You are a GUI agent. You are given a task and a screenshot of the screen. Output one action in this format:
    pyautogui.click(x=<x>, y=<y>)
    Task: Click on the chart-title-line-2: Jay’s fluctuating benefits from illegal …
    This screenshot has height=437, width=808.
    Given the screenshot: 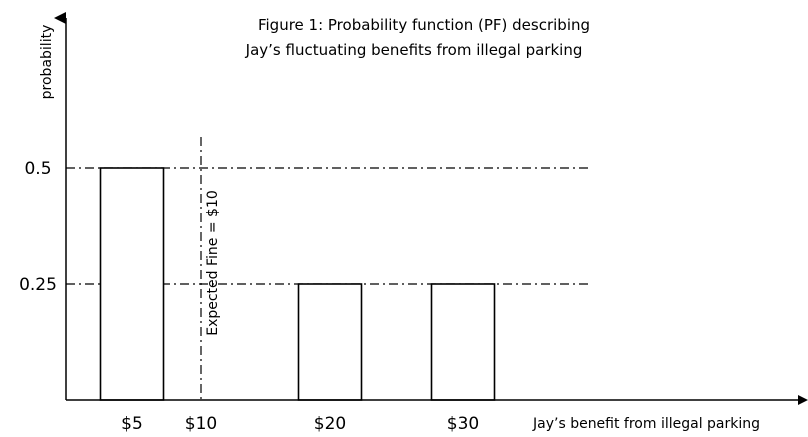 What is the action you would take?
    pyautogui.click(x=414, y=50)
    